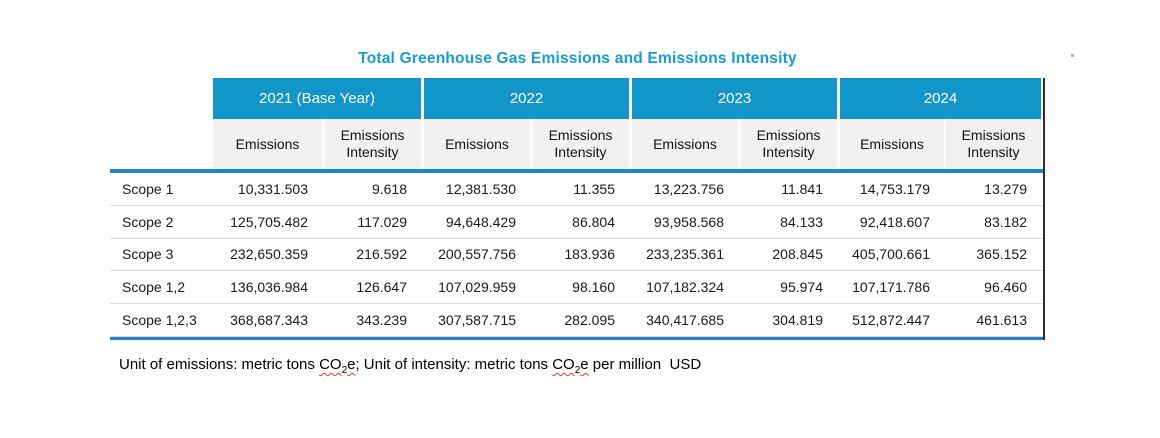 Image resolution: width=1160 pixels, height=438 pixels. Describe the element at coordinates (787, 221) in the screenshot. I see `cell-2023-intensity: 84.133` at that location.